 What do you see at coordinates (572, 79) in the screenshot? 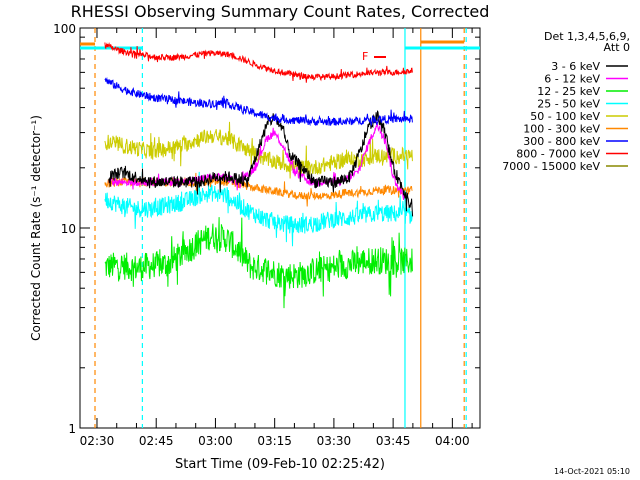
I see `legend-label: 6 - 12 keV` at bounding box center [572, 79].